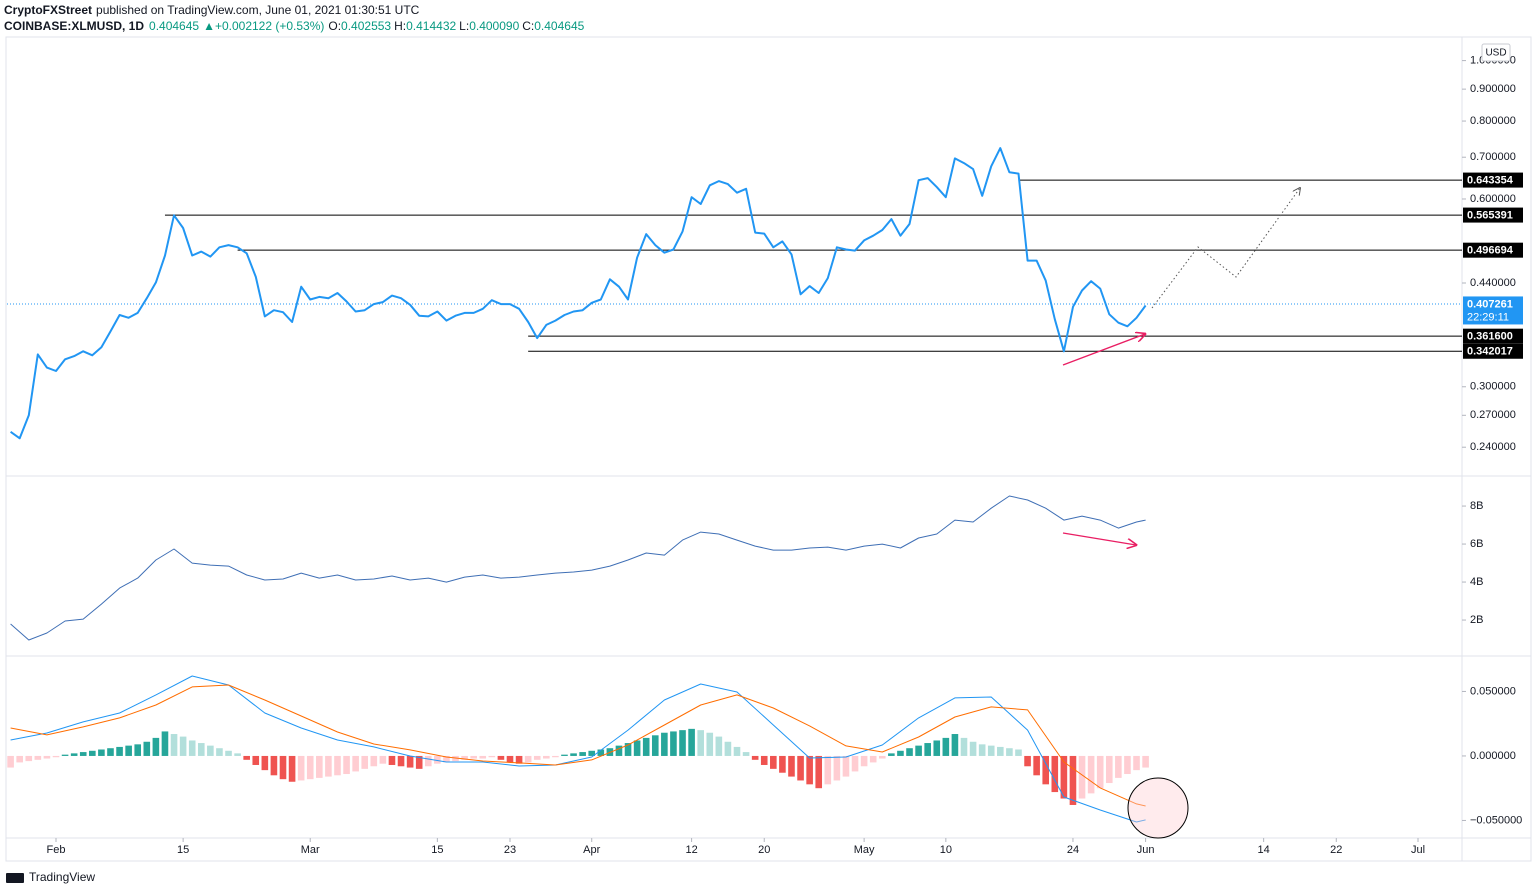 This screenshot has height=895, width=1536. What do you see at coordinates (1490, 304) in the screenshot?
I see `last-price-label: 0.407261` at bounding box center [1490, 304].